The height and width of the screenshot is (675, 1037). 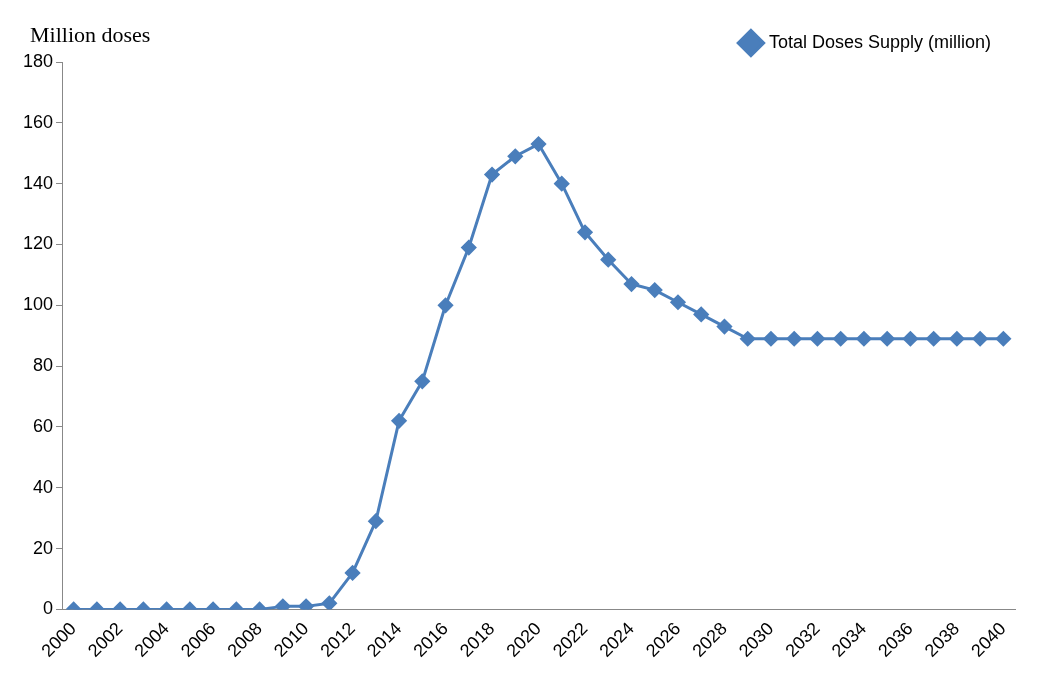 What do you see at coordinates (38, 121) in the screenshot?
I see `y-tick-label: 160` at bounding box center [38, 121].